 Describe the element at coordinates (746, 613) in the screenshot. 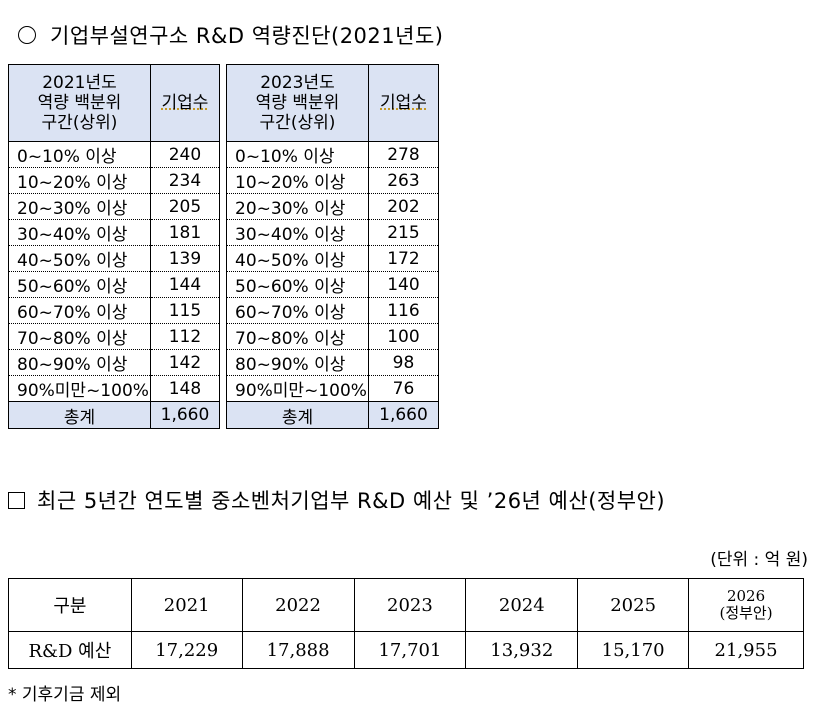

I see `year-2026-note: (정부안)` at that location.